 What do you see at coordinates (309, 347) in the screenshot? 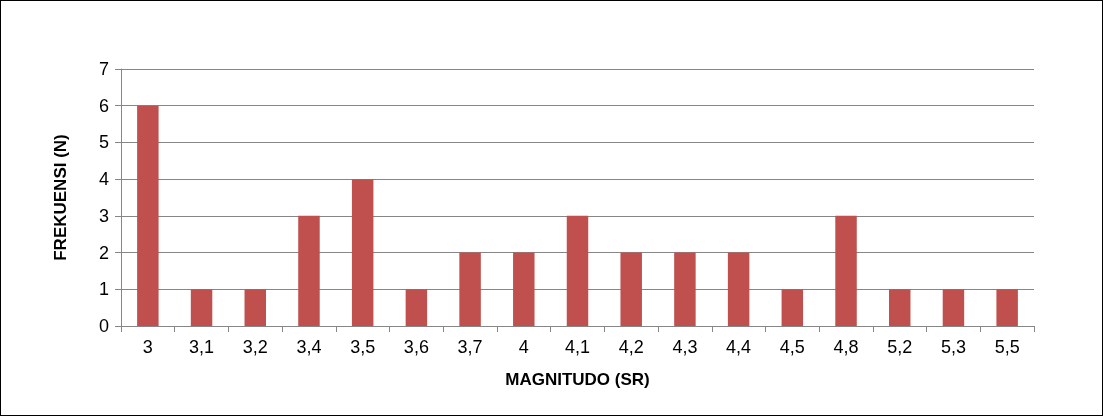
I see `x-tick-label: 3,4` at bounding box center [309, 347].